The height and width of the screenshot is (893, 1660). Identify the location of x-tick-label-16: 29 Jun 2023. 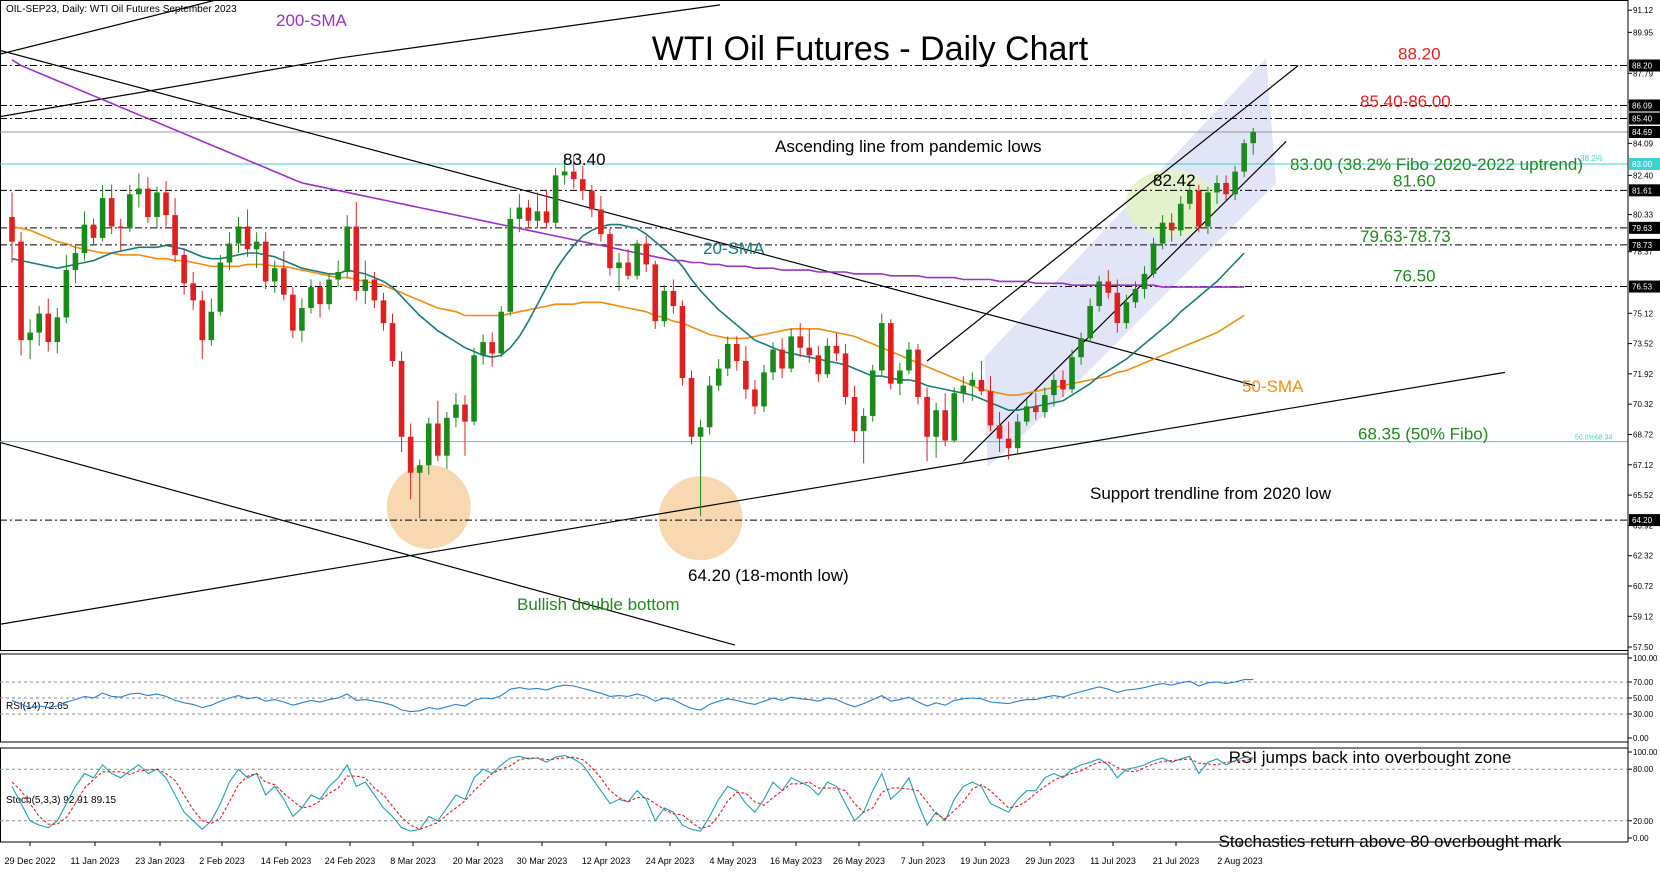
(1050, 861).